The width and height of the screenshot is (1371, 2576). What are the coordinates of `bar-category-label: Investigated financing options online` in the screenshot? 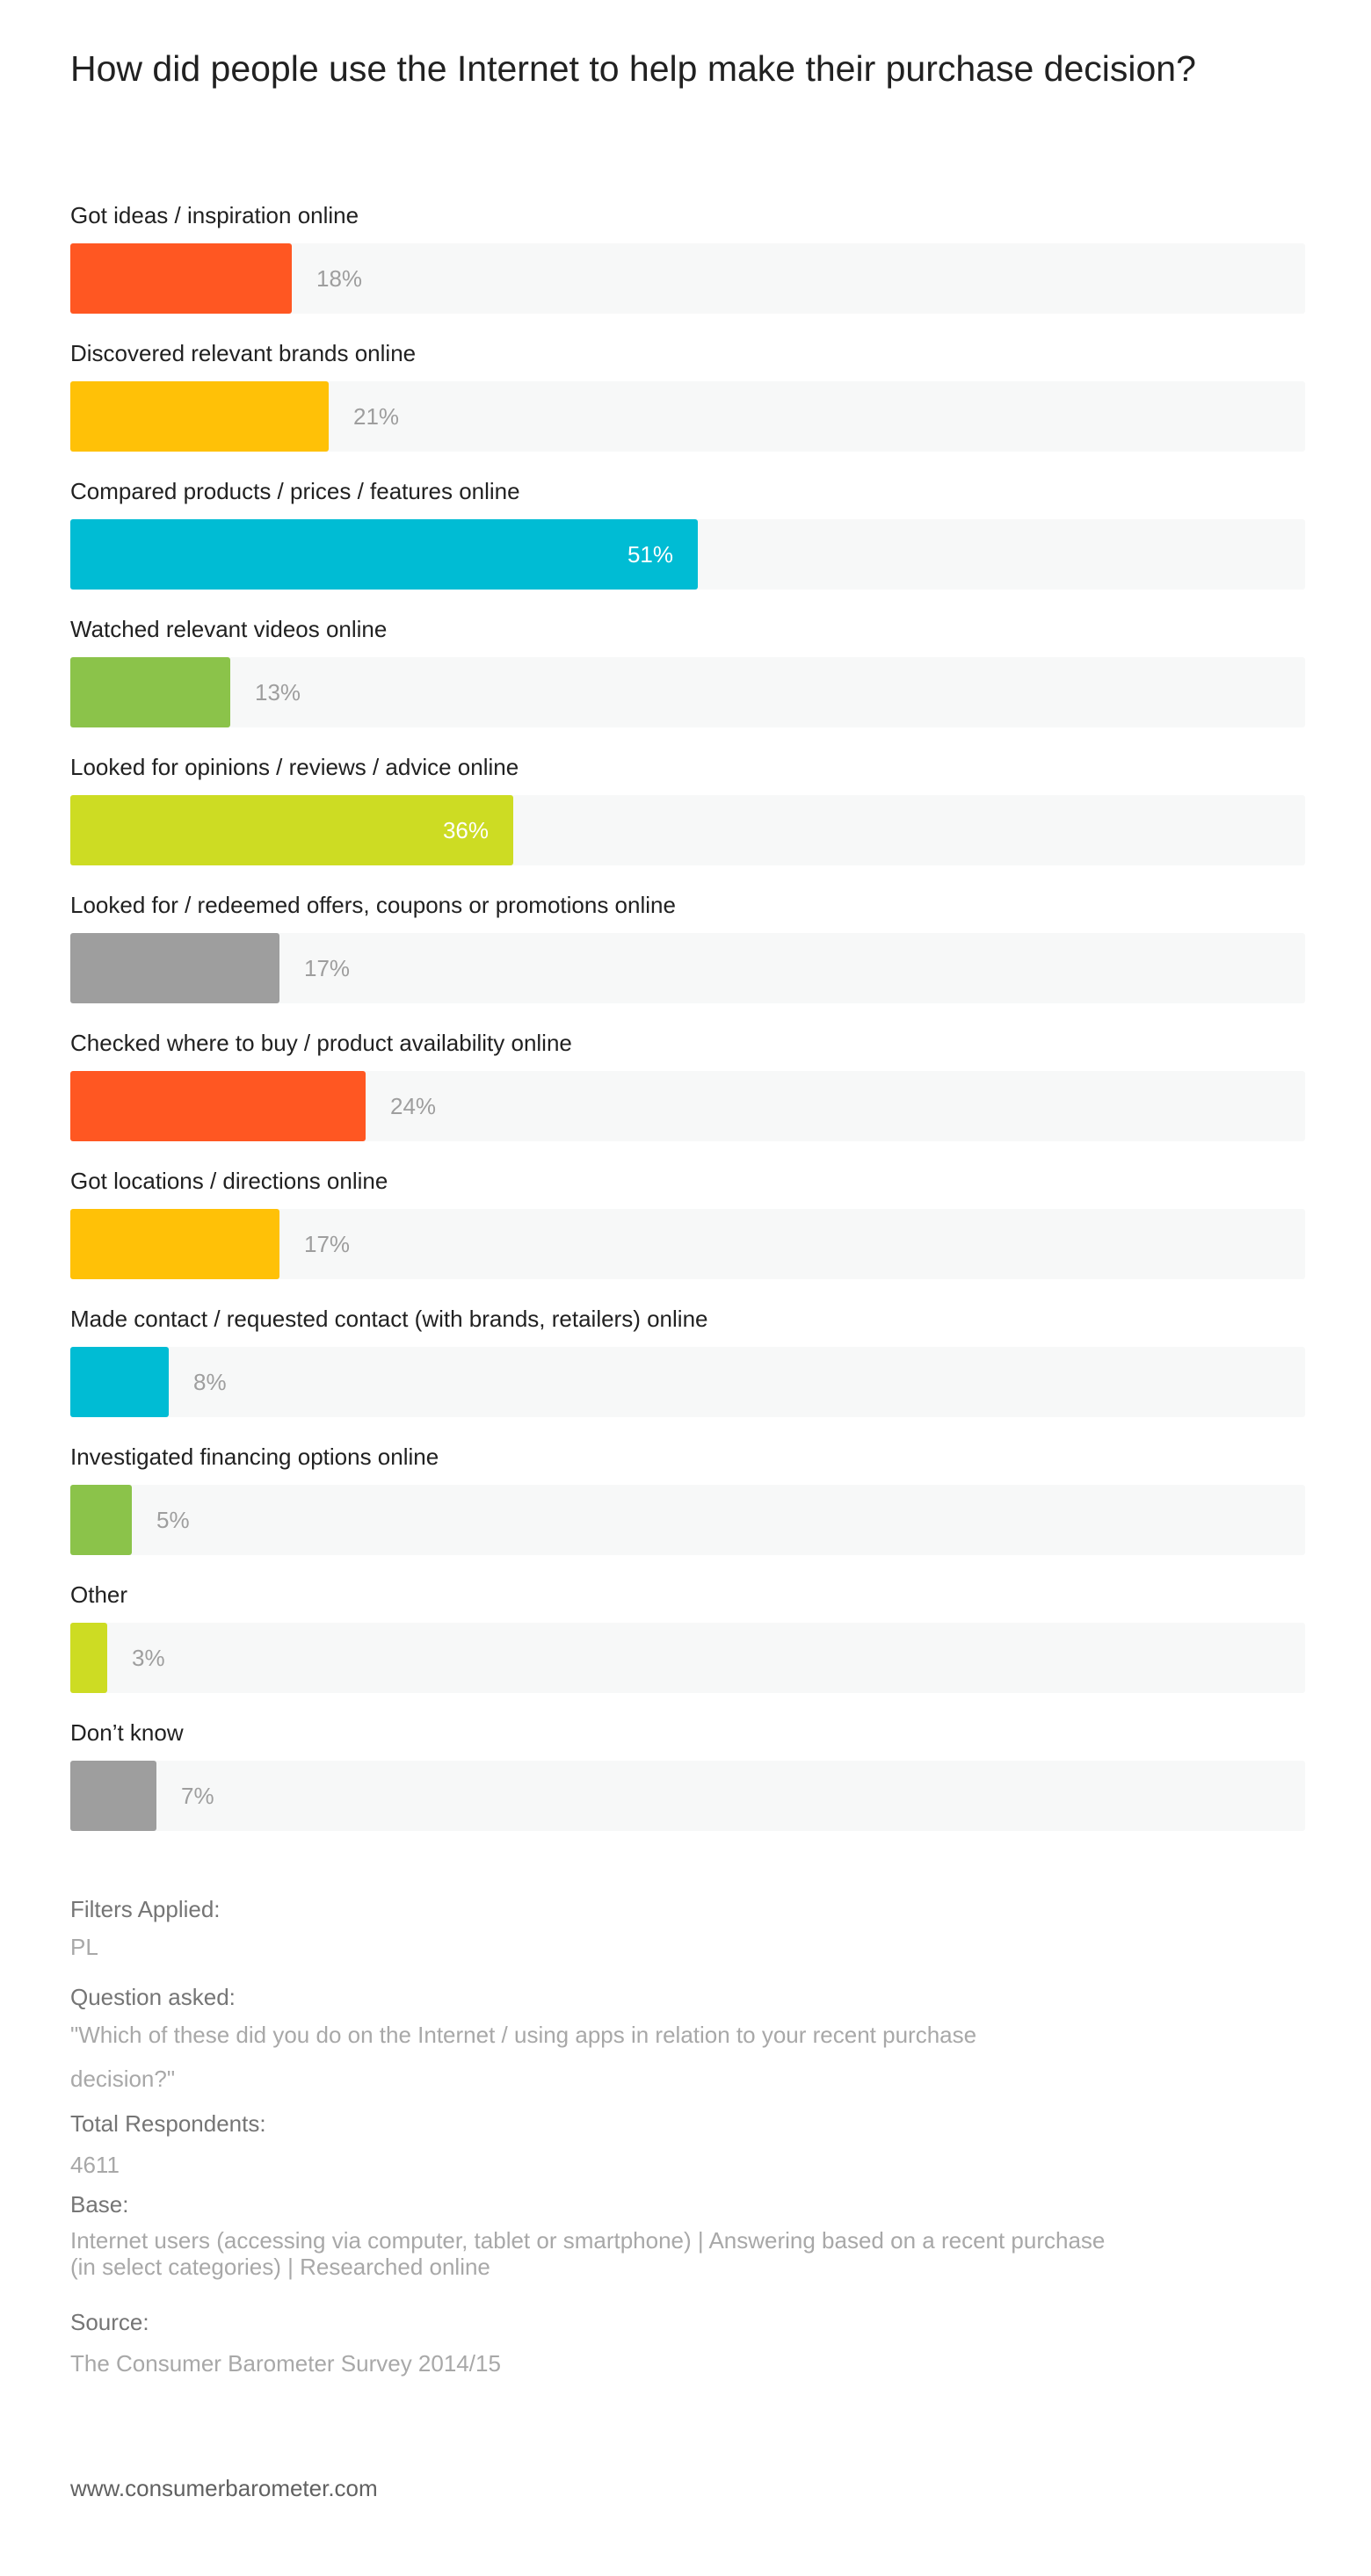 It's located at (254, 1457).